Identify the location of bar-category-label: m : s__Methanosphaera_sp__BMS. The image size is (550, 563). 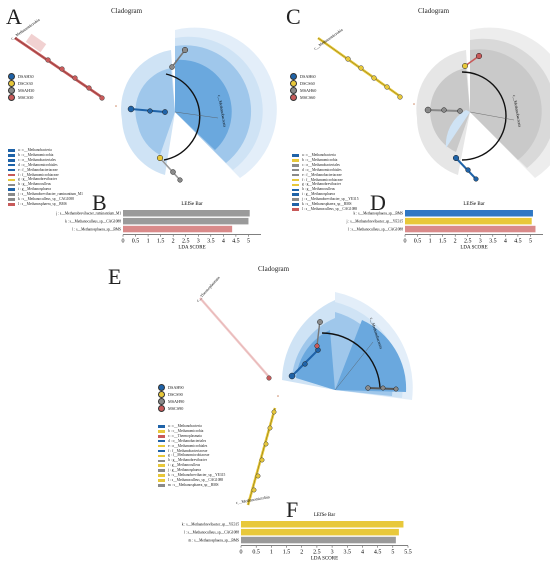
(213, 541).